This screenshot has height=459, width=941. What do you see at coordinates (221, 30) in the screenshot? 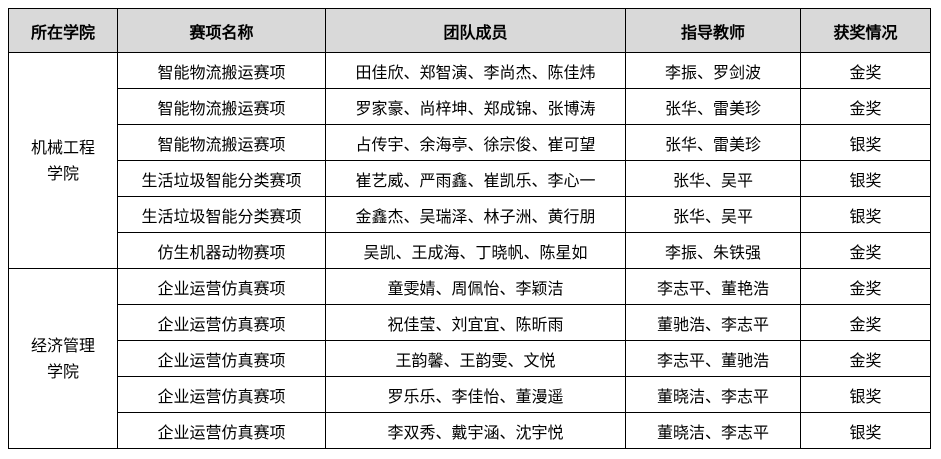
I see `header-event: 赛项名称` at bounding box center [221, 30].